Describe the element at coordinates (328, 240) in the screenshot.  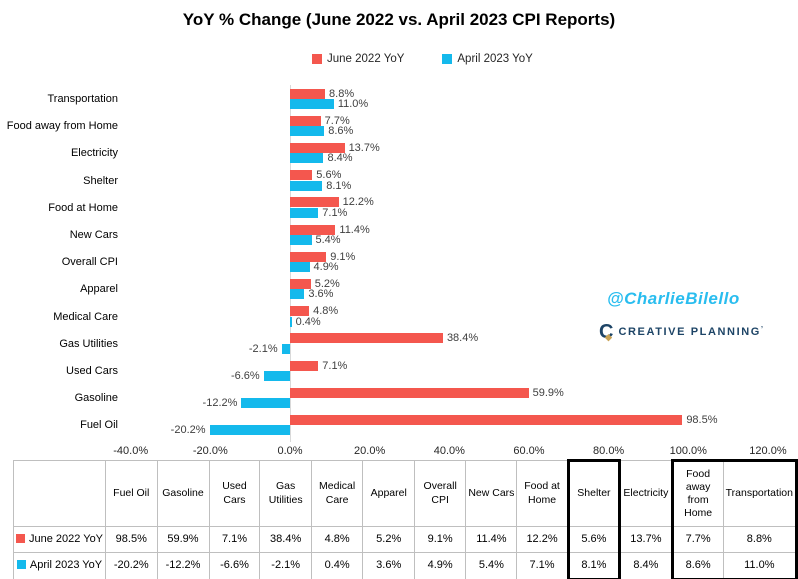
I see `bar-value-label: 5.4%` at that location.